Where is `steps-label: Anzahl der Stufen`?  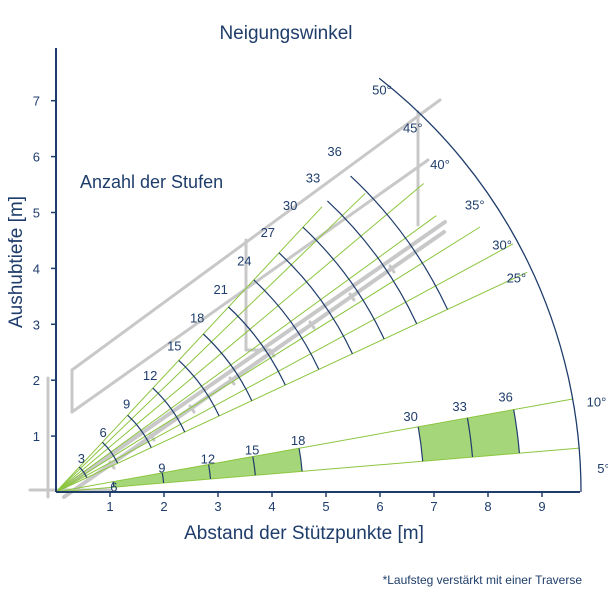
steps-label: Anzahl der Stufen is located at coordinates (151, 182).